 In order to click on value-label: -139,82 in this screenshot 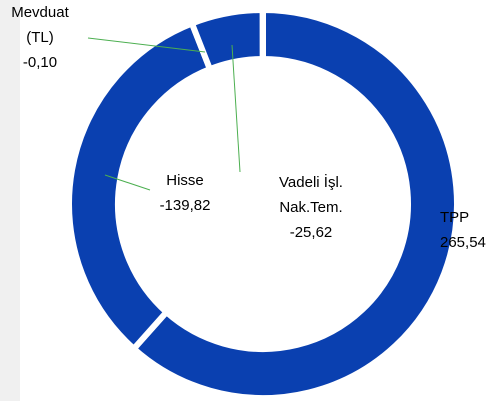, I will do `click(185, 205)`.